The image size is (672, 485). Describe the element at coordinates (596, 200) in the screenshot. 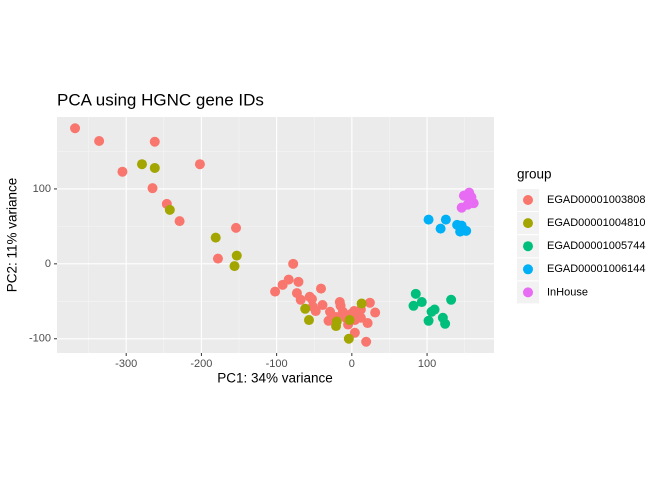

I see `legend-label: EGAD00001003808` at that location.